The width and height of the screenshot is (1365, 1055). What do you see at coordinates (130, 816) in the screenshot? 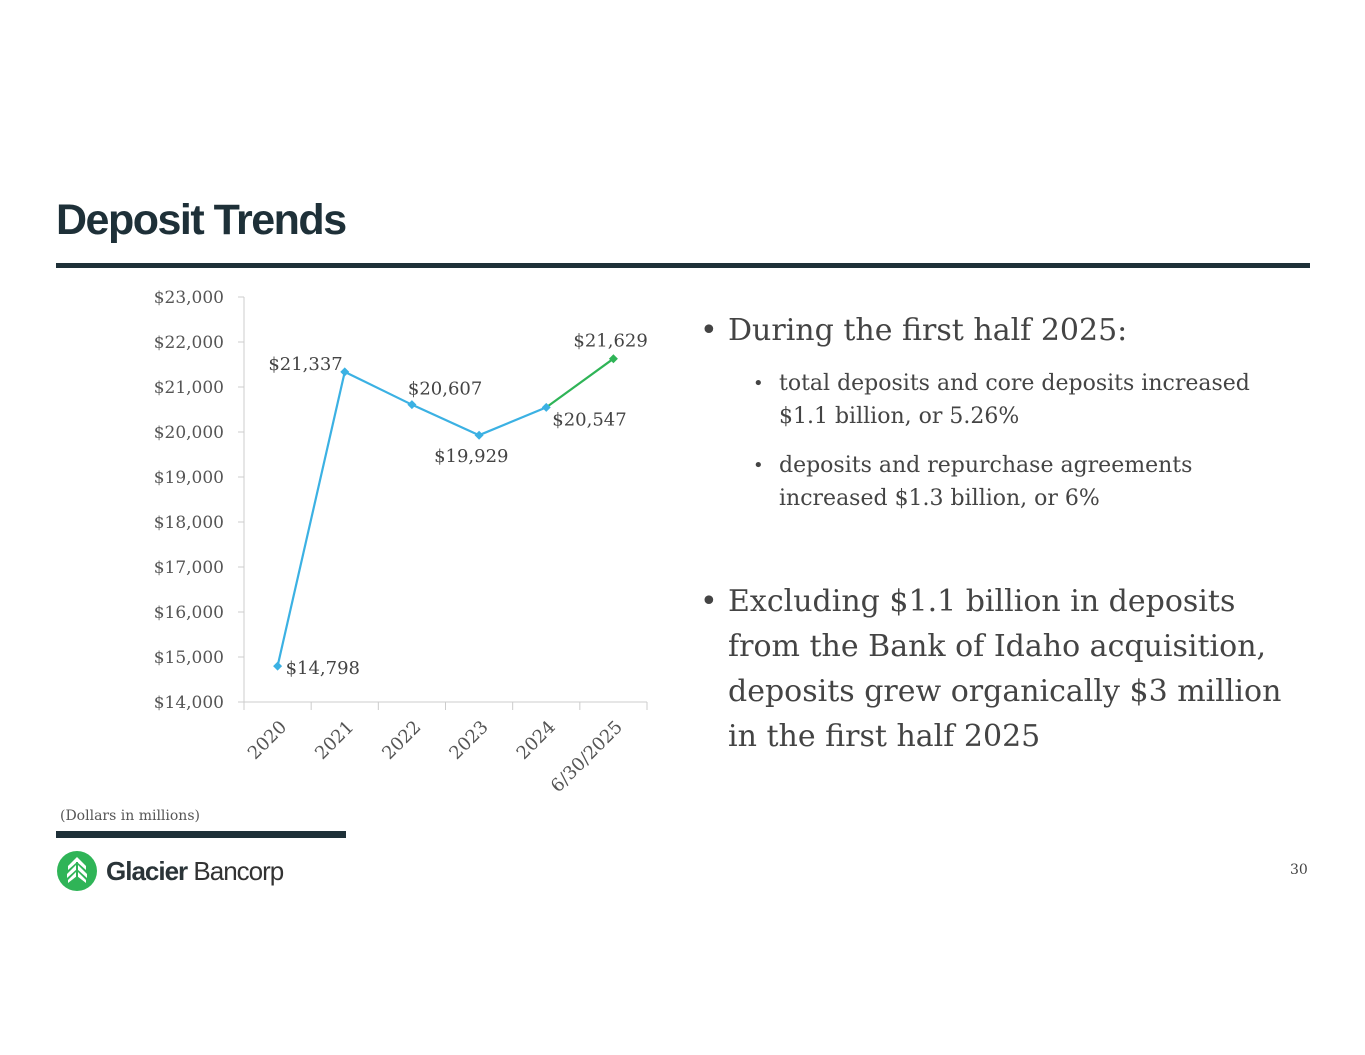
I see `units-note: (Dollars in millions)` at bounding box center [130, 816].